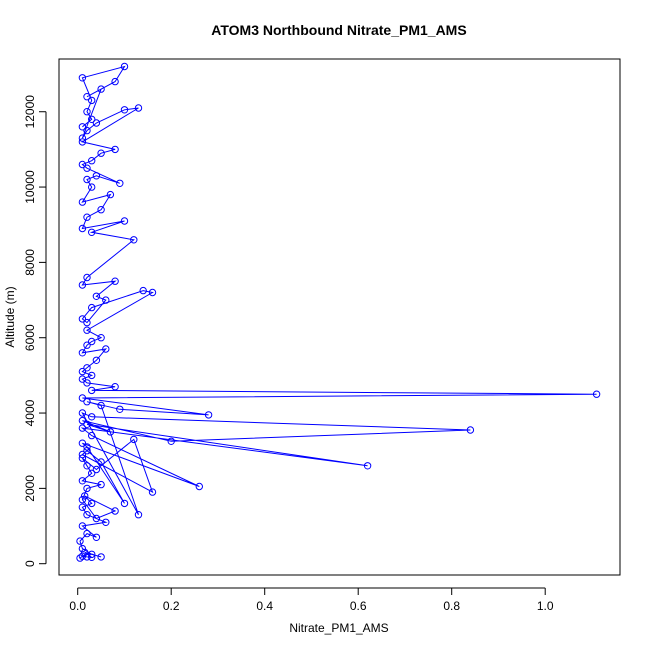 The width and height of the screenshot is (650, 650). I want to click on x-tick-label: 0.4, so click(264, 606).